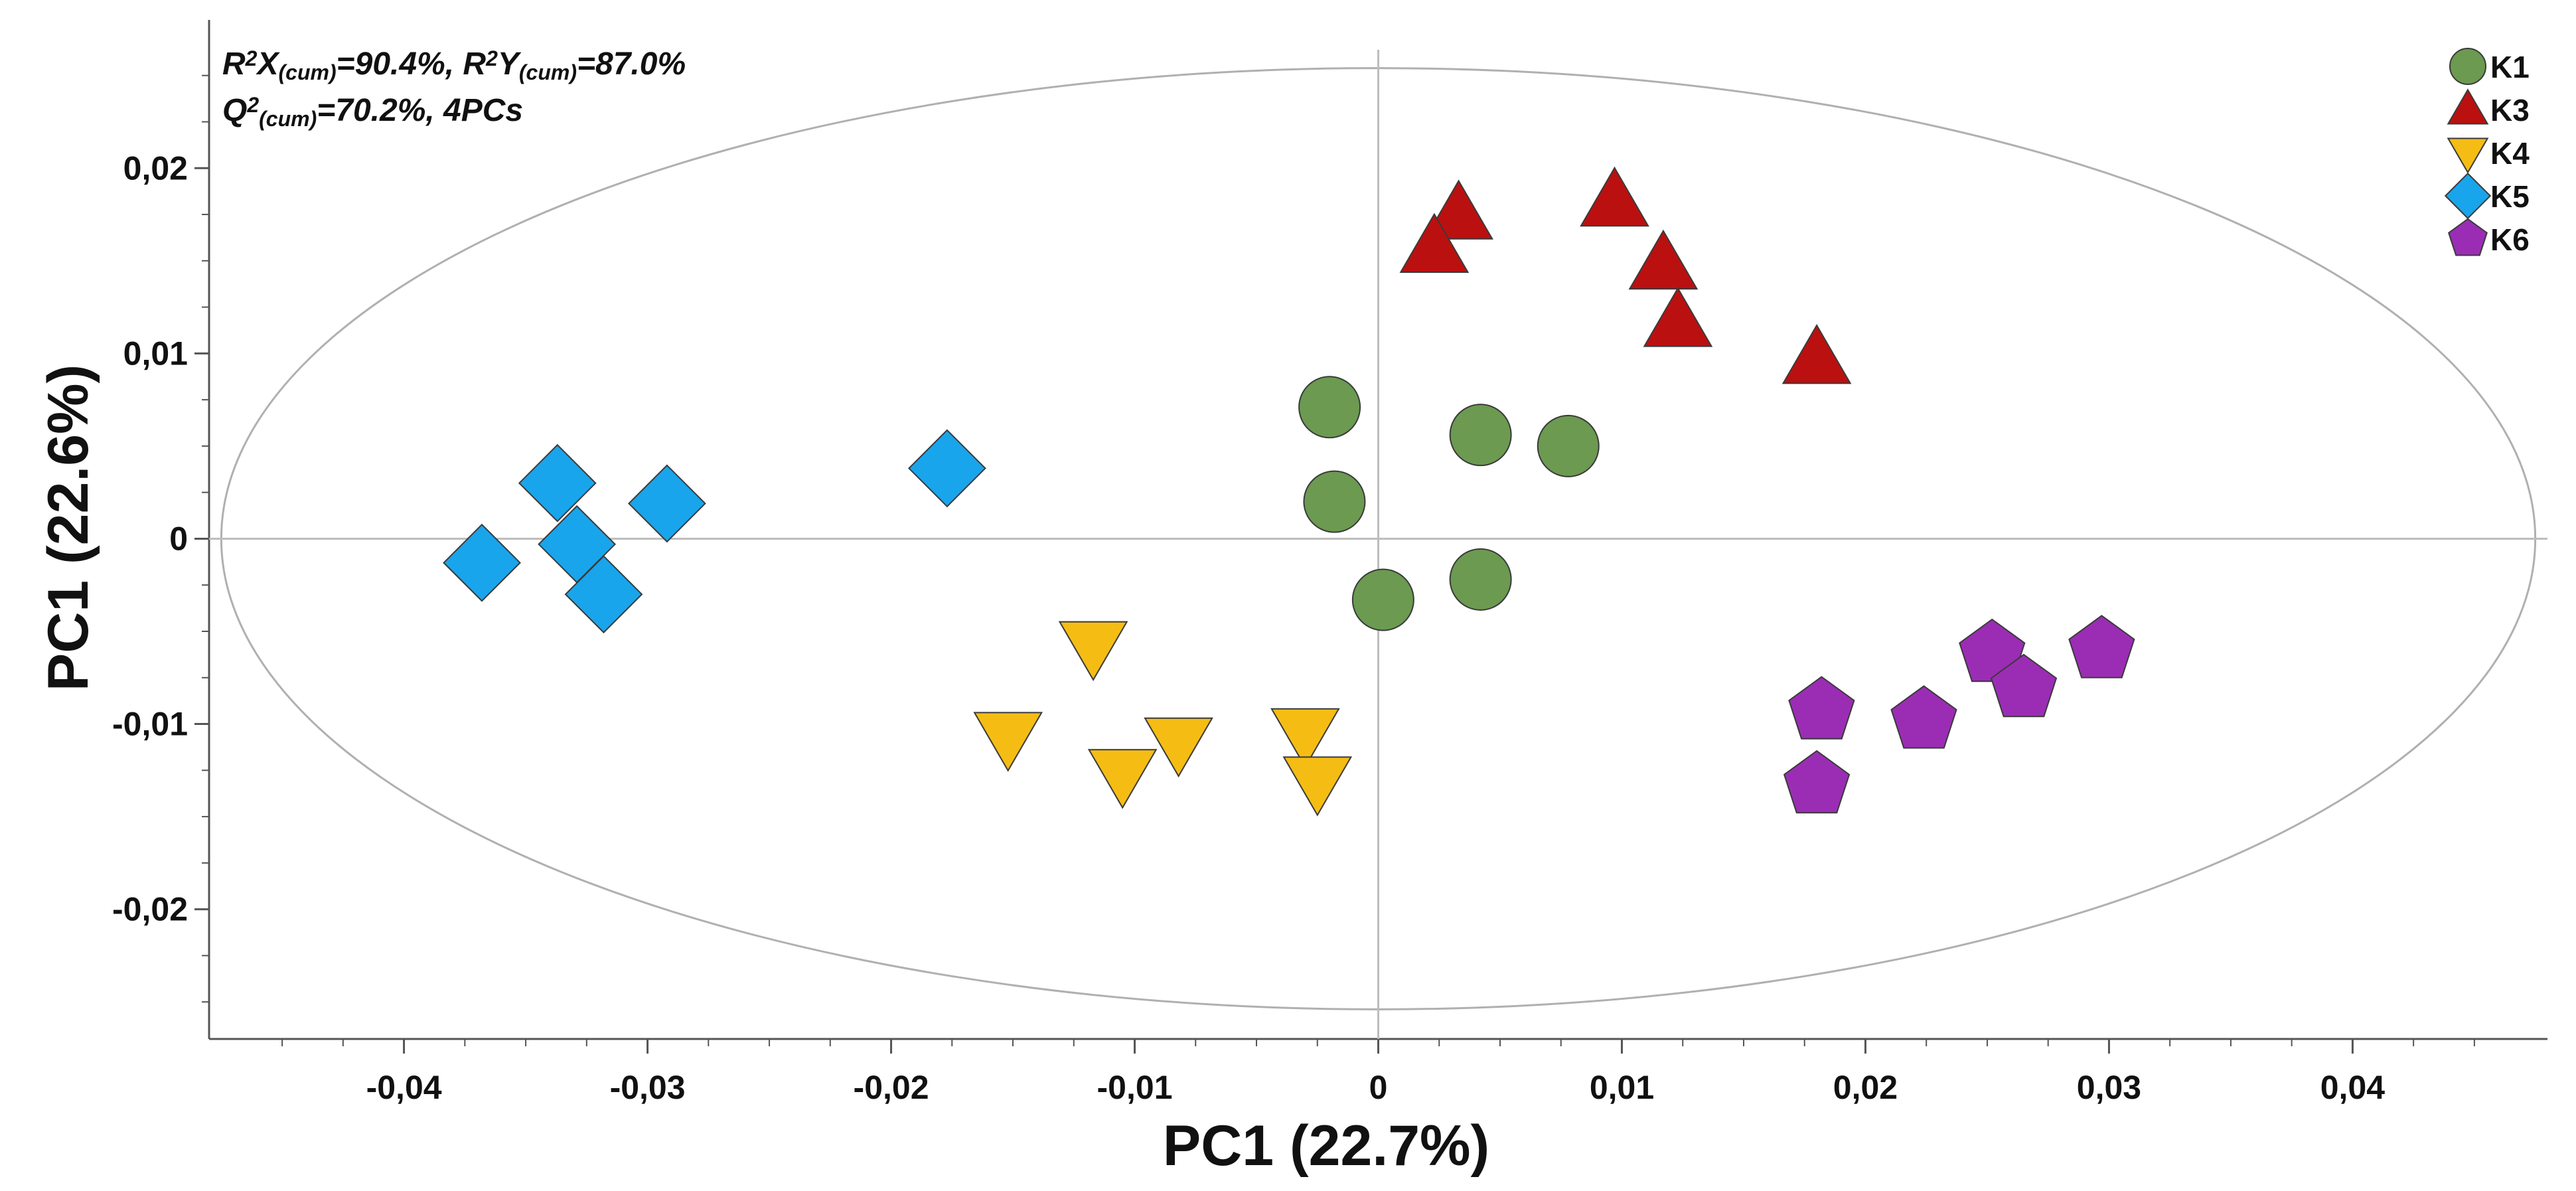 Image resolution: width=2576 pixels, height=1191 pixels. What do you see at coordinates (2109, 1087) in the screenshot?
I see `x-tick-label: 0,03` at bounding box center [2109, 1087].